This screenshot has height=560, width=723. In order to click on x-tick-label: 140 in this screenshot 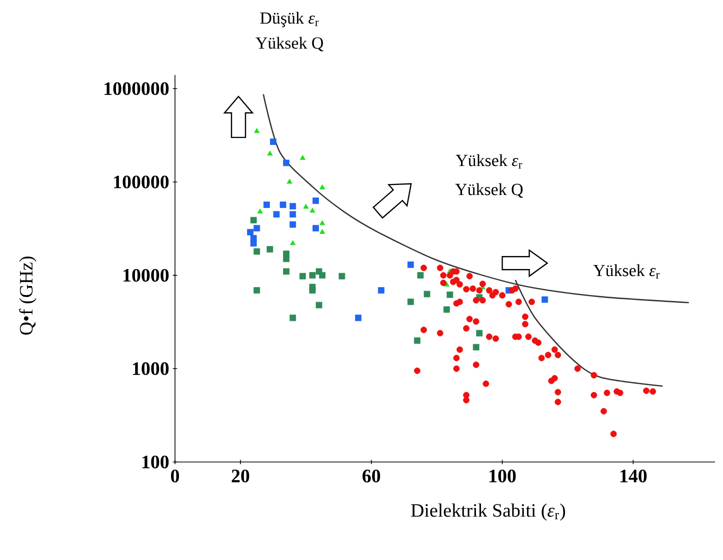, I will do `click(633, 476)`.